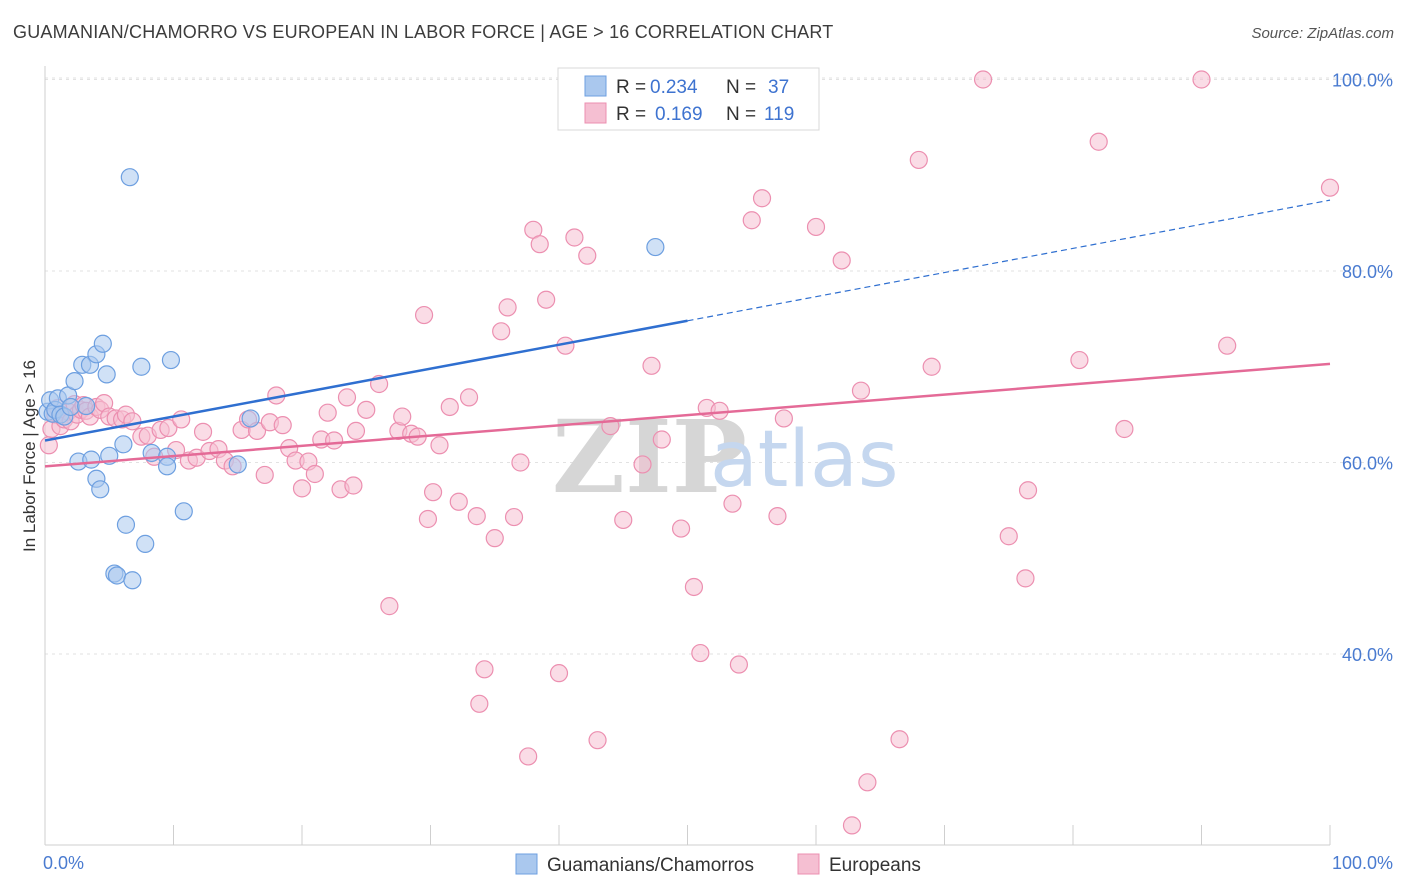  What do you see at coordinates (366, 380) in the screenshot?
I see `guamanians-trend-line` at bounding box center [366, 380].